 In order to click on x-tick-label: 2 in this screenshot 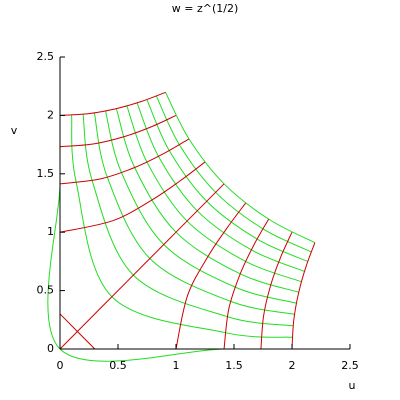, I will do `click(292, 365)`.